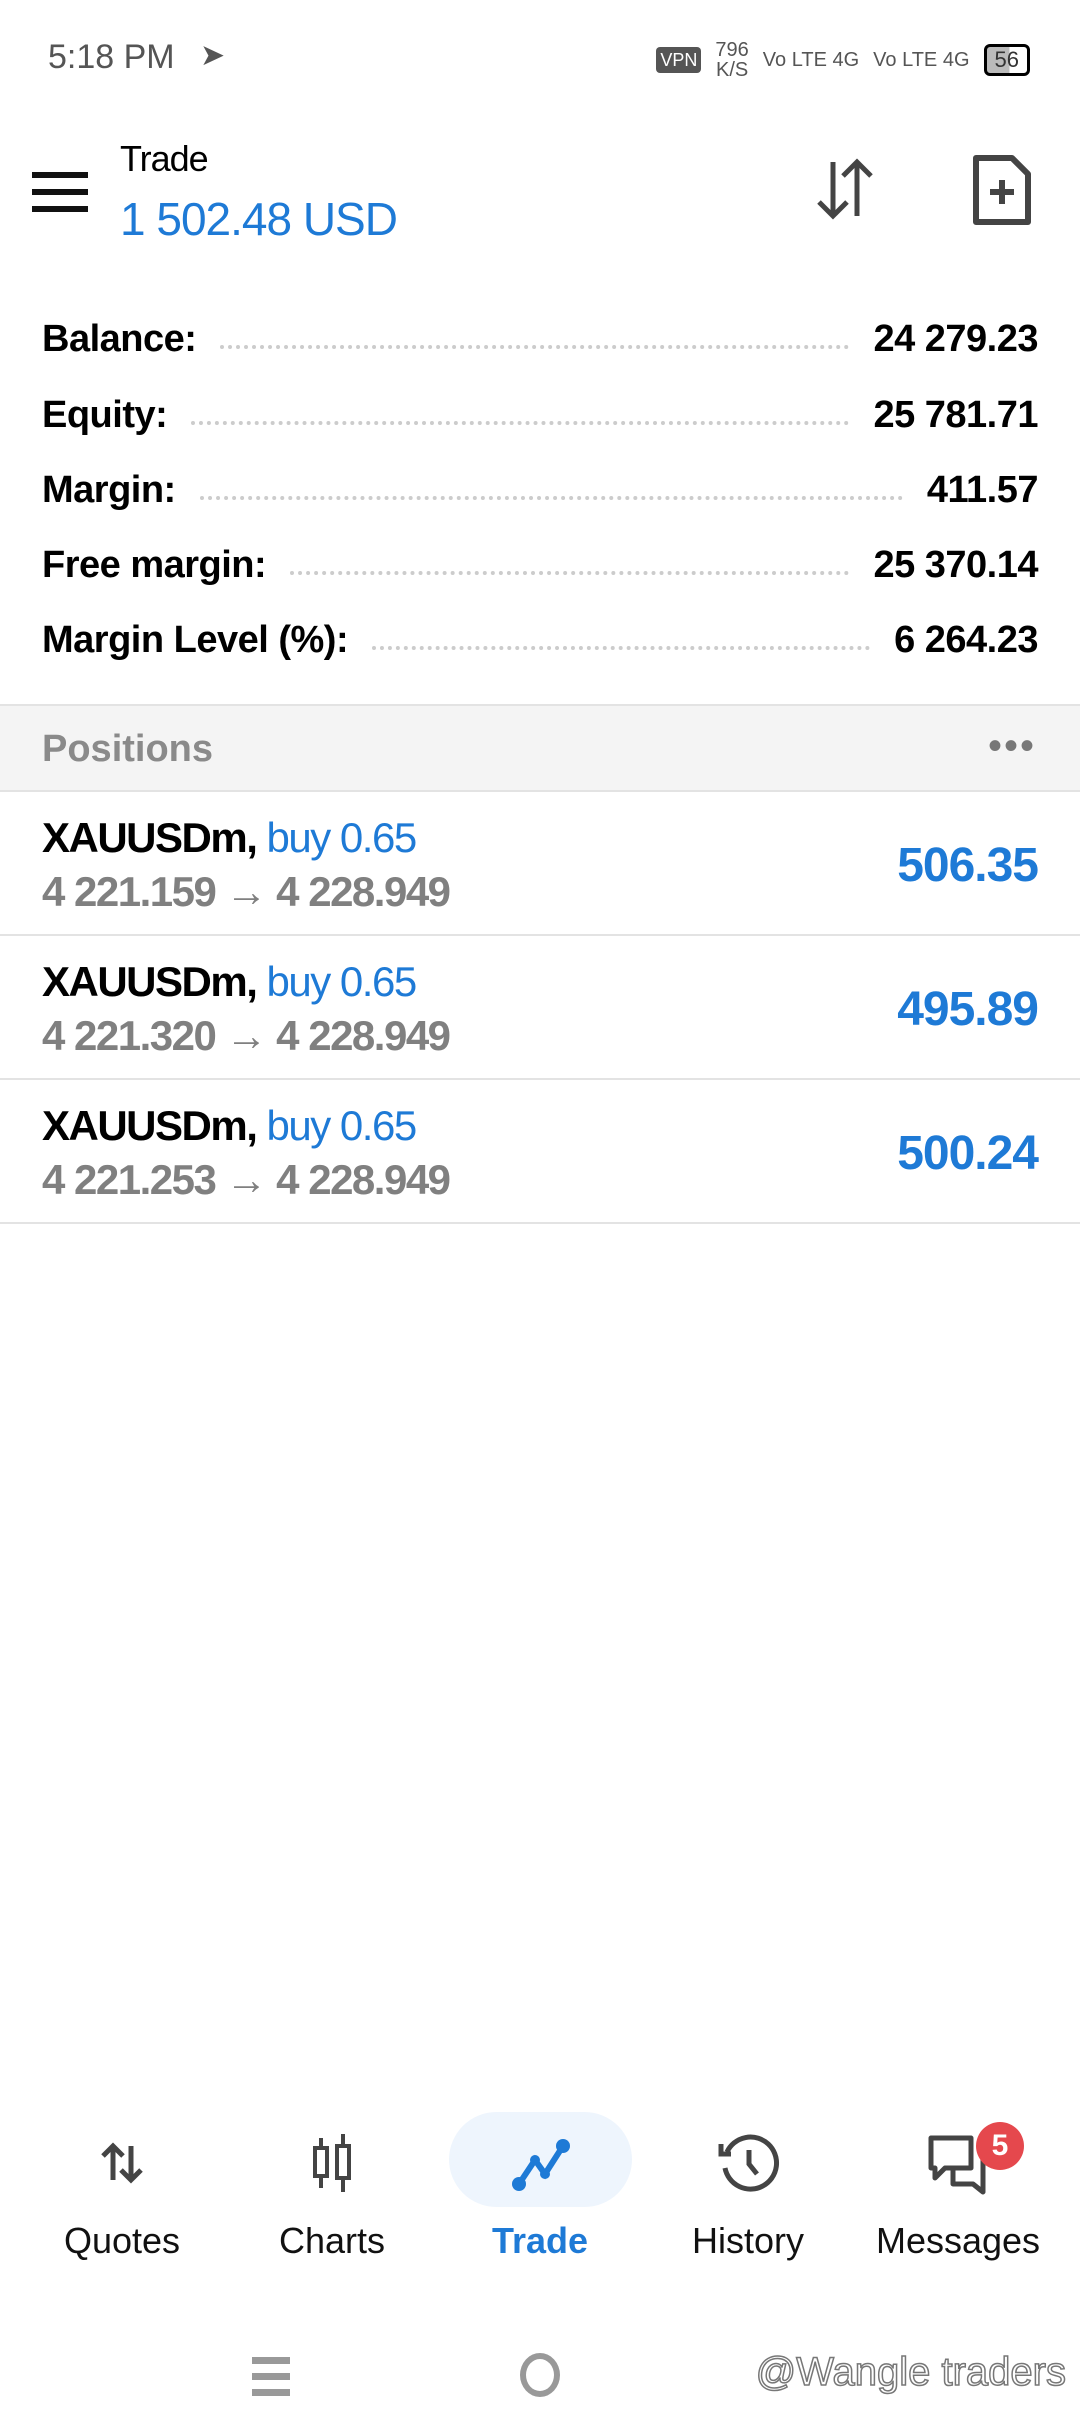 This screenshot has width=1080, height=2436. Describe the element at coordinates (122, 2200) in the screenshot. I see `tab-quotes: Quotes` at that location.